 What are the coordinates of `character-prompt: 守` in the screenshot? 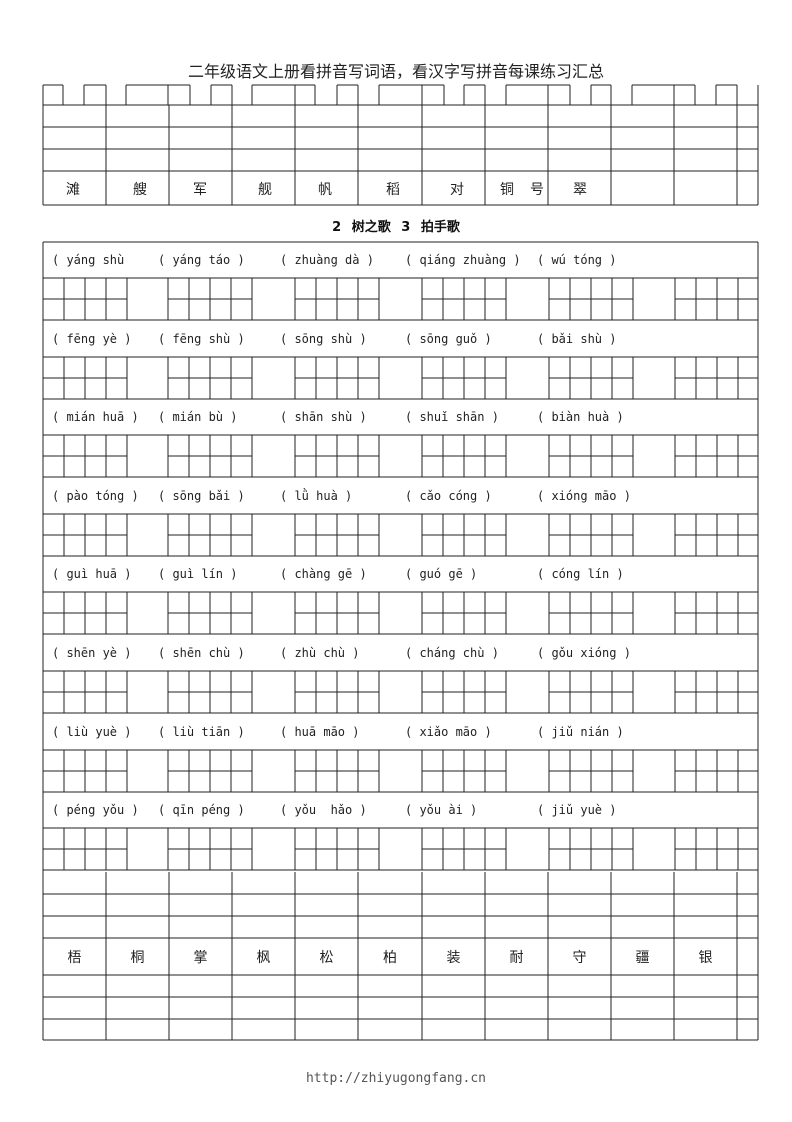 It's located at (579, 958).